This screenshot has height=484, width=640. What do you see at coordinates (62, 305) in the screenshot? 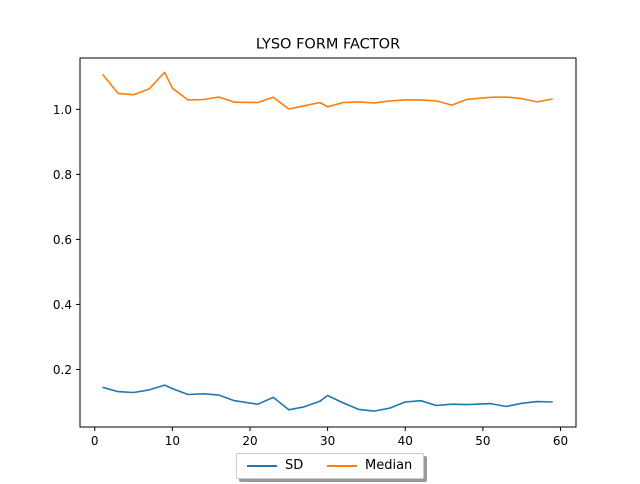
I see `y-tick-label: 0.4` at bounding box center [62, 305].